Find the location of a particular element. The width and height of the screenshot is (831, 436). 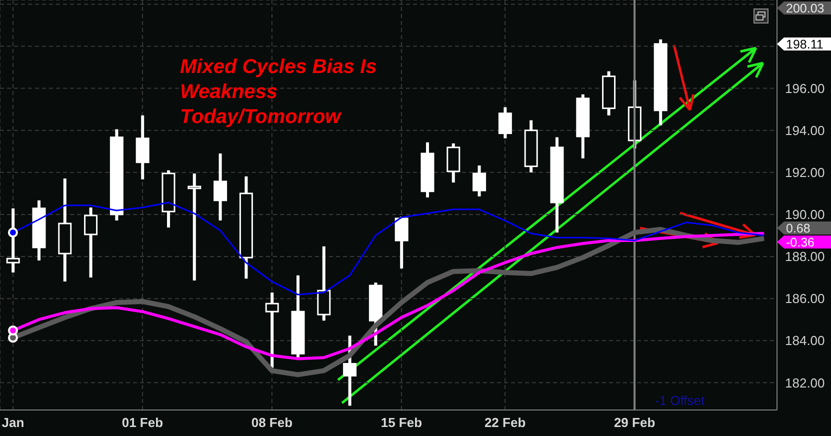

y-tick-label: 192.00 is located at coordinates (805, 172).